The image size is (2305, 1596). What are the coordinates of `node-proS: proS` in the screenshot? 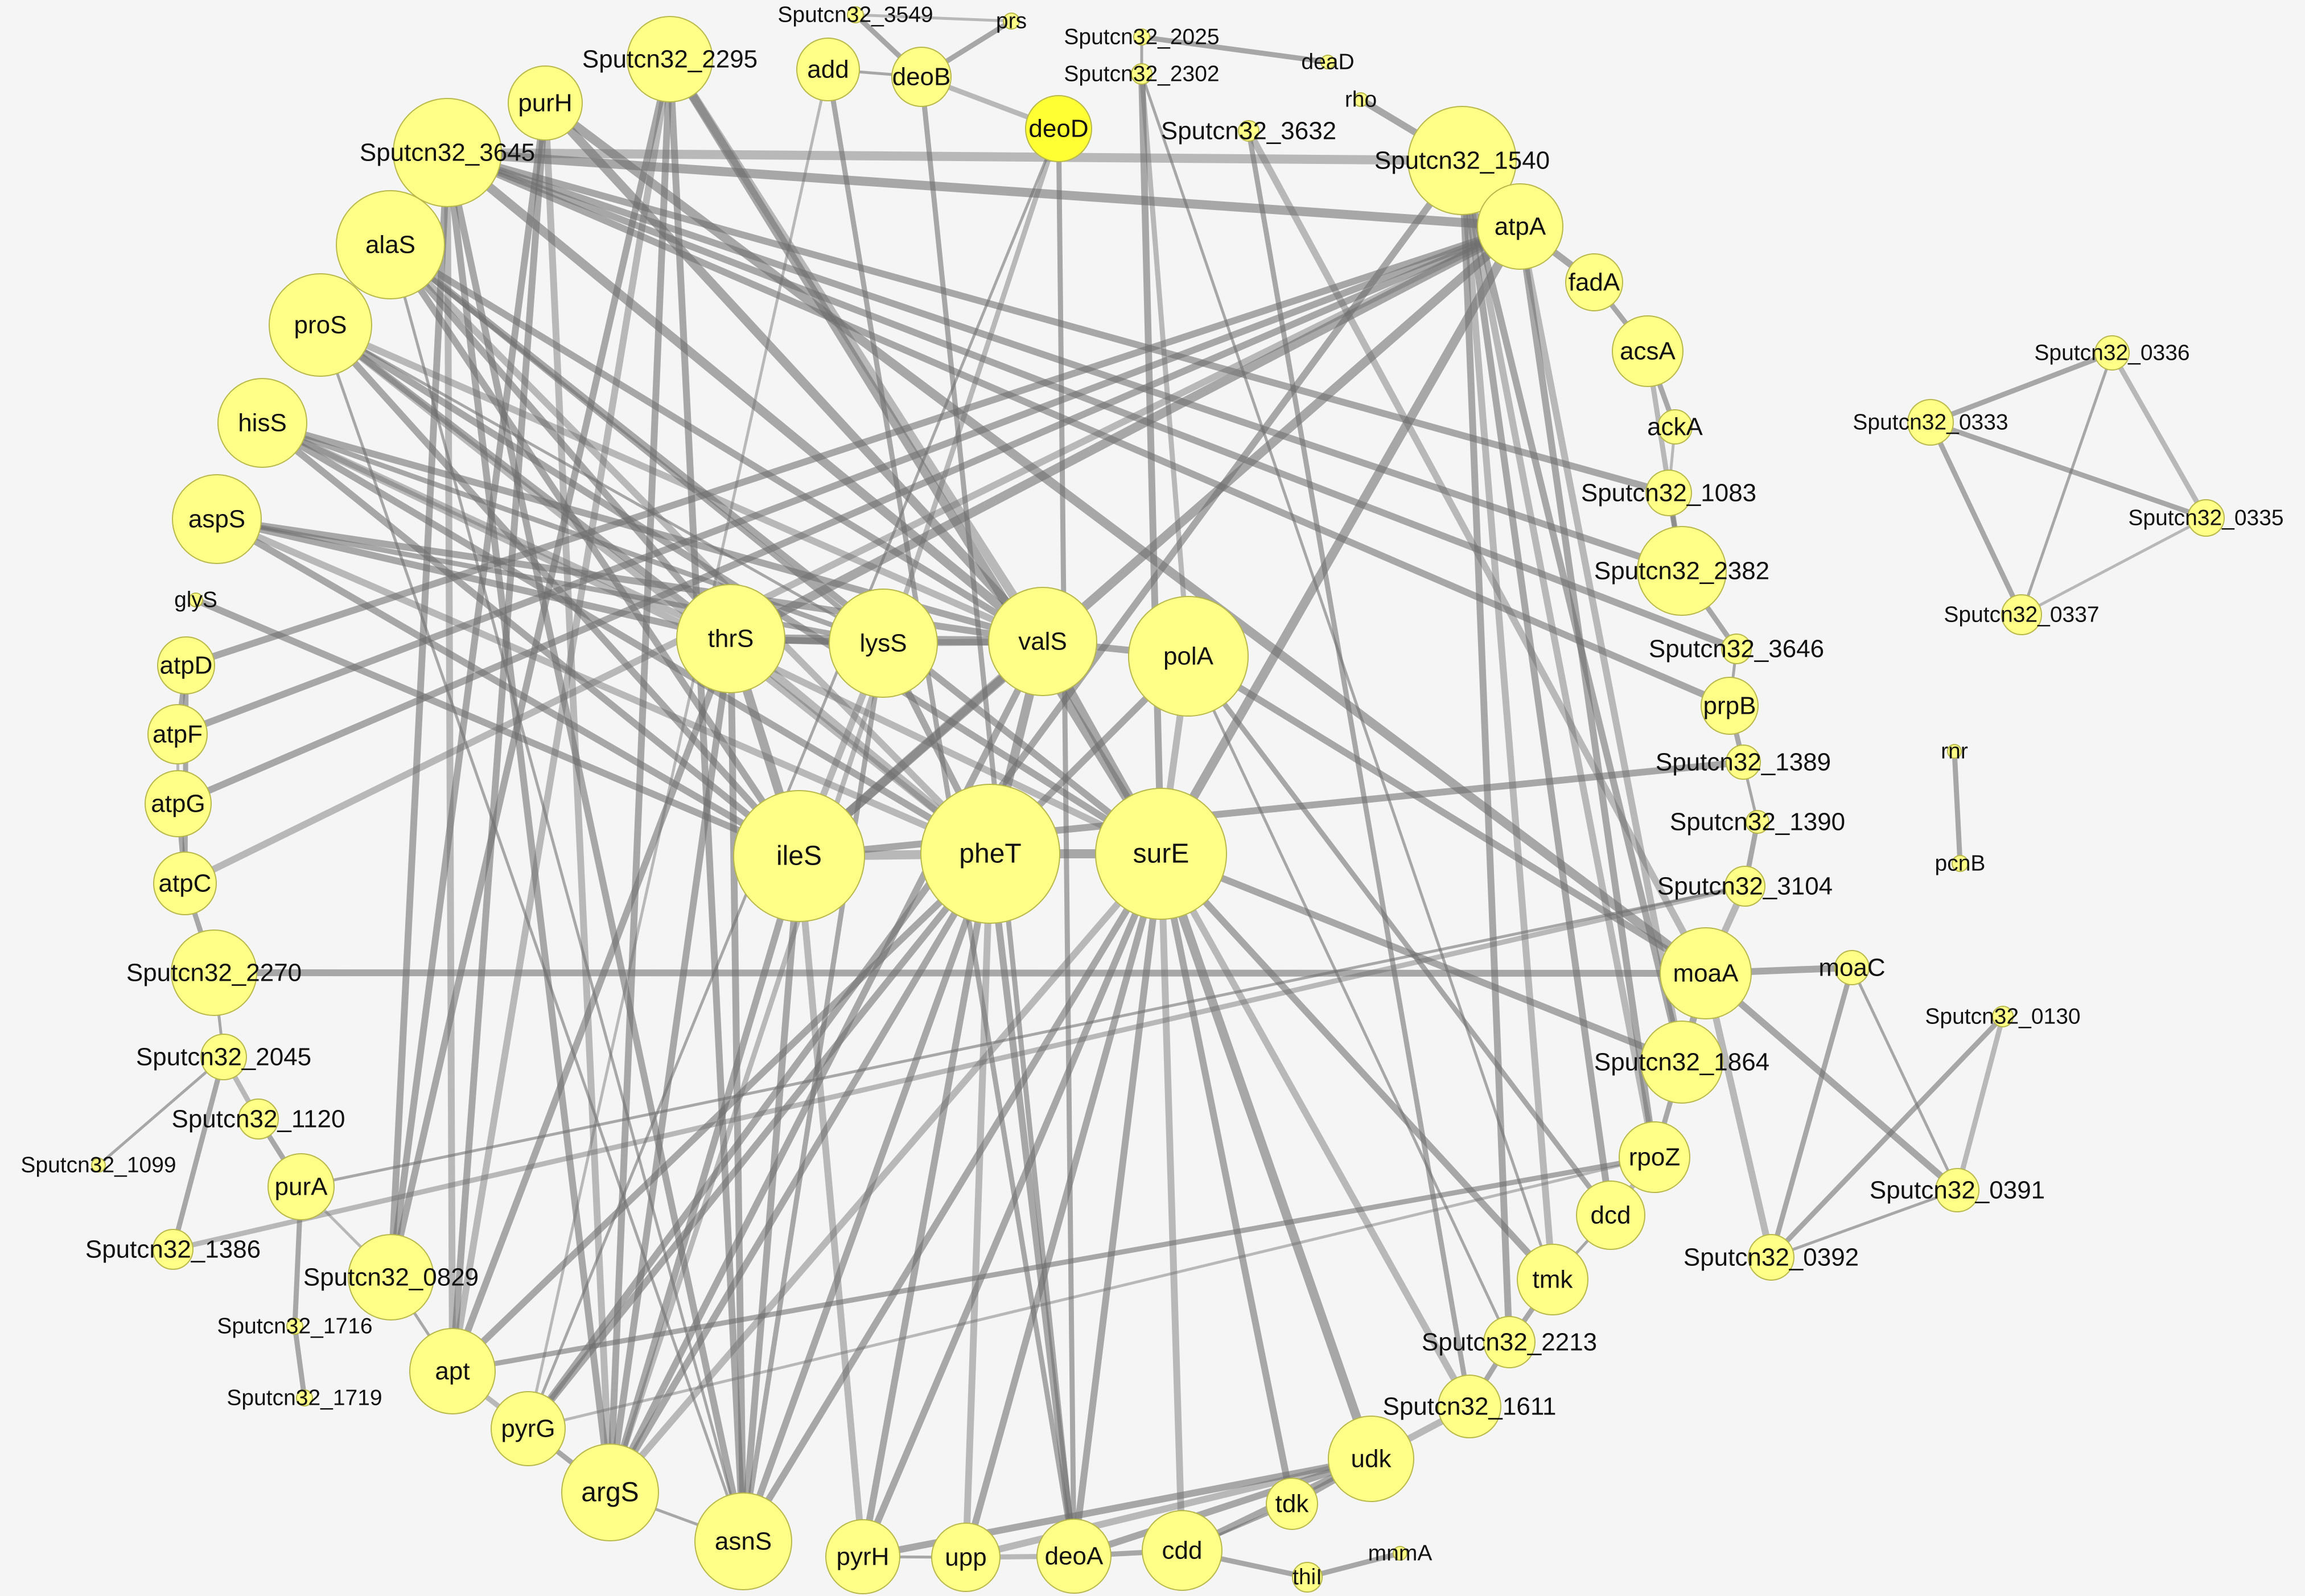 It's located at (320, 325).